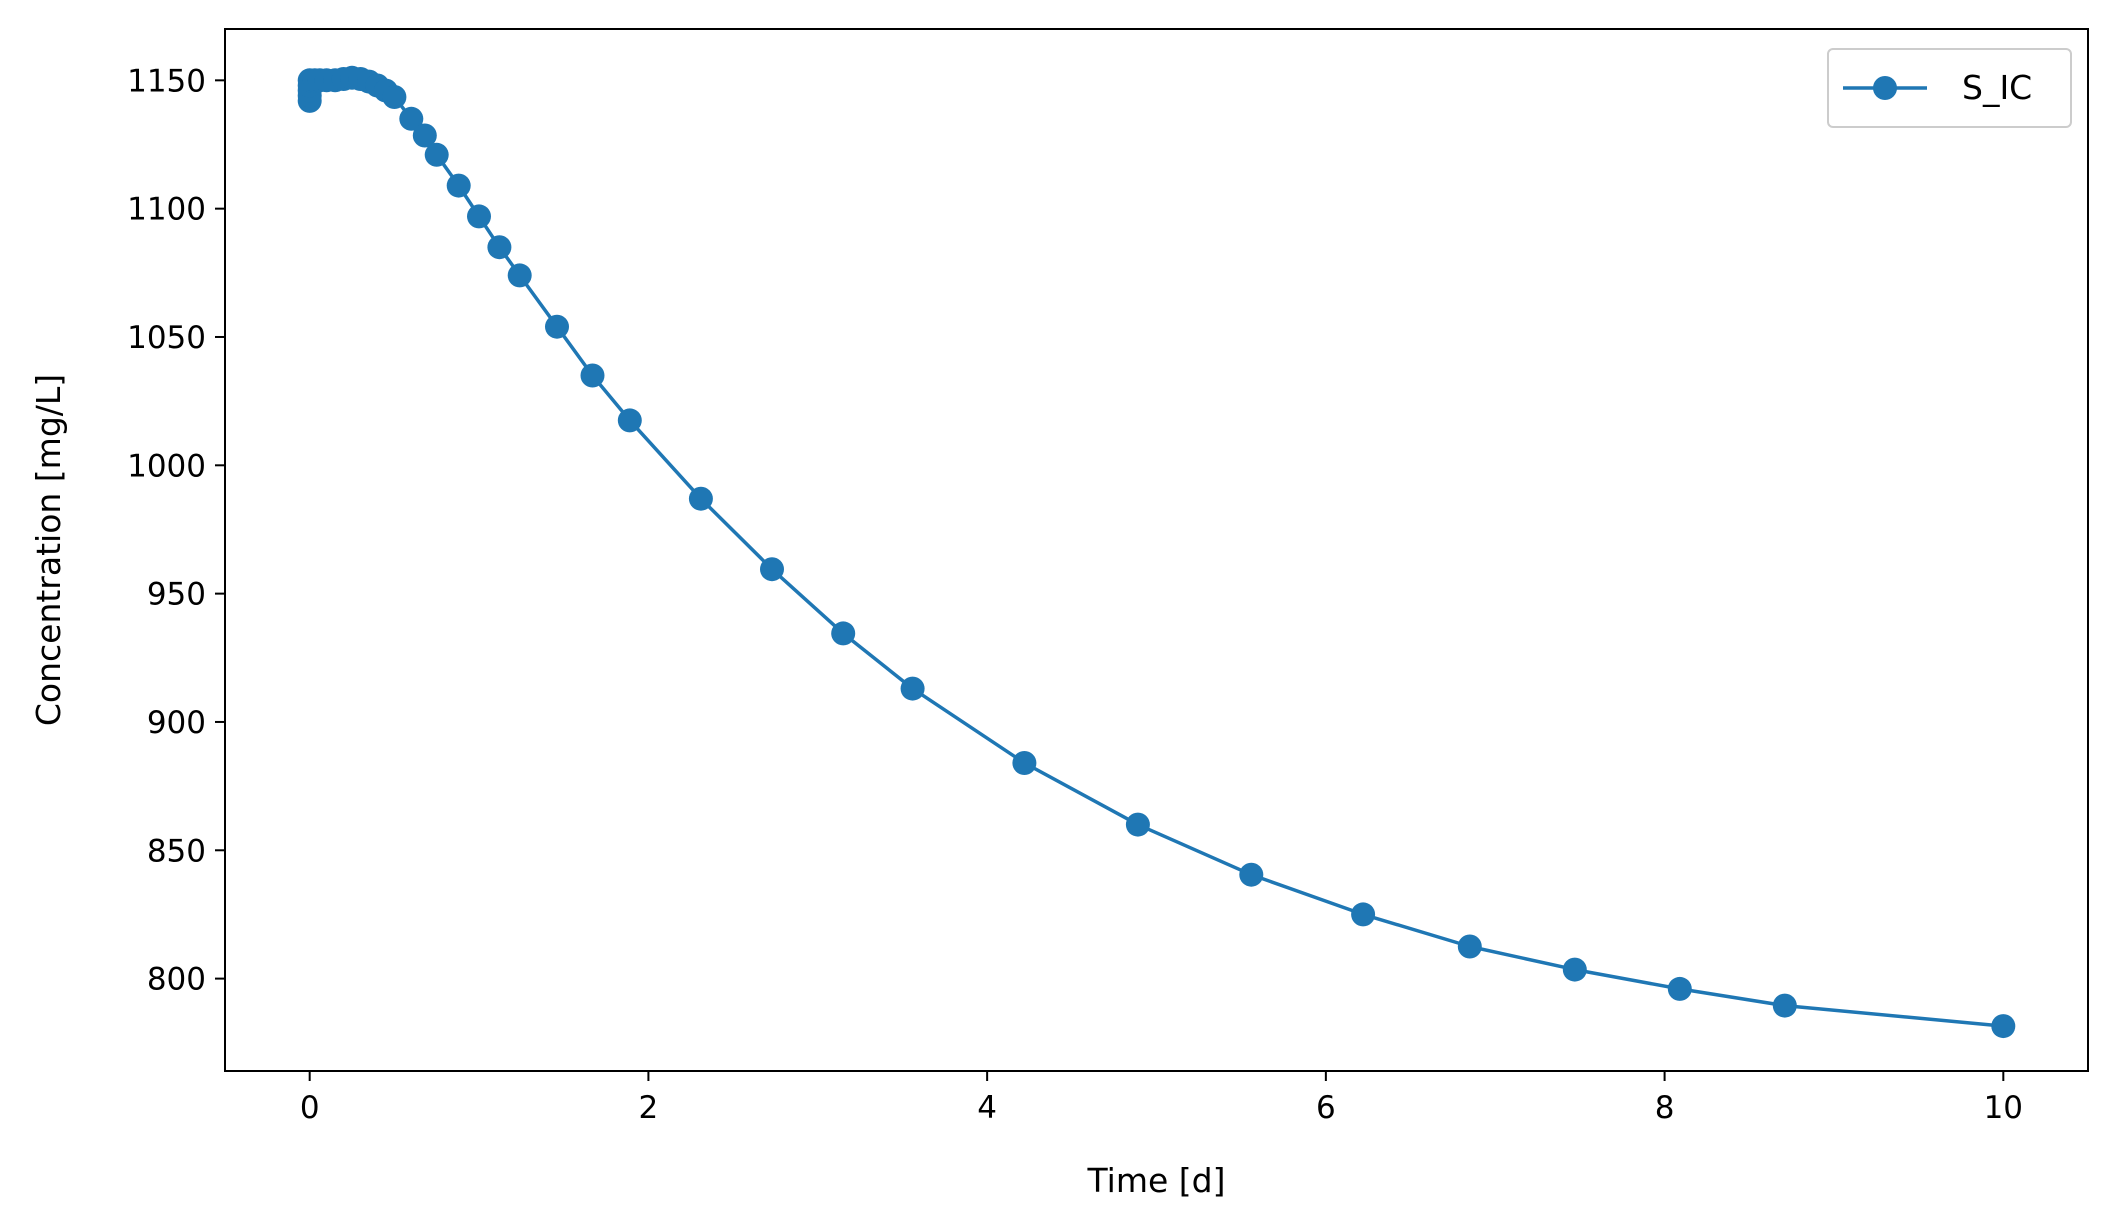 The image size is (2113, 1229). Describe the element at coordinates (1997, 87) in the screenshot. I see `legend-entry-label: S_IC` at that location.